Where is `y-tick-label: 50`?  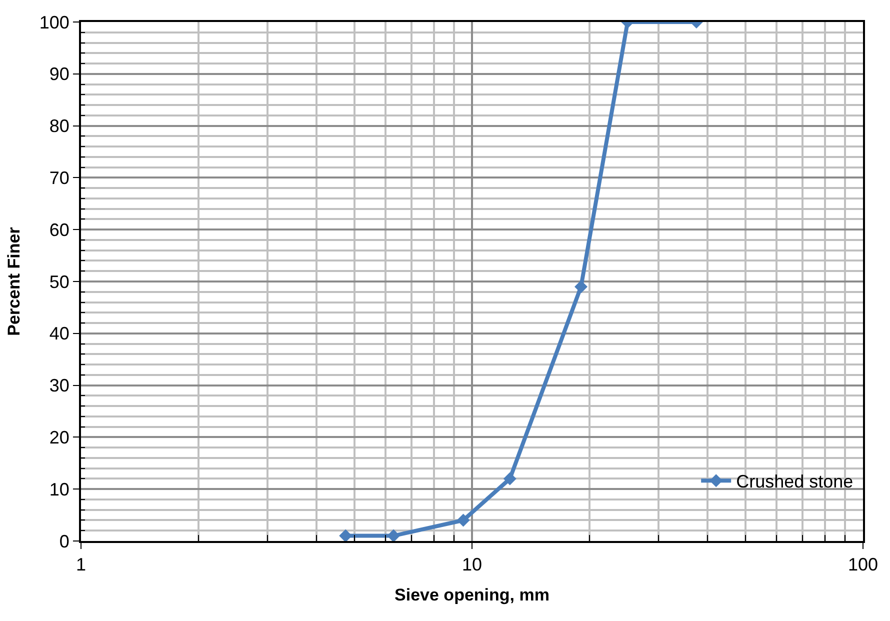
y-tick-label: 50 is located at coordinates (59, 282).